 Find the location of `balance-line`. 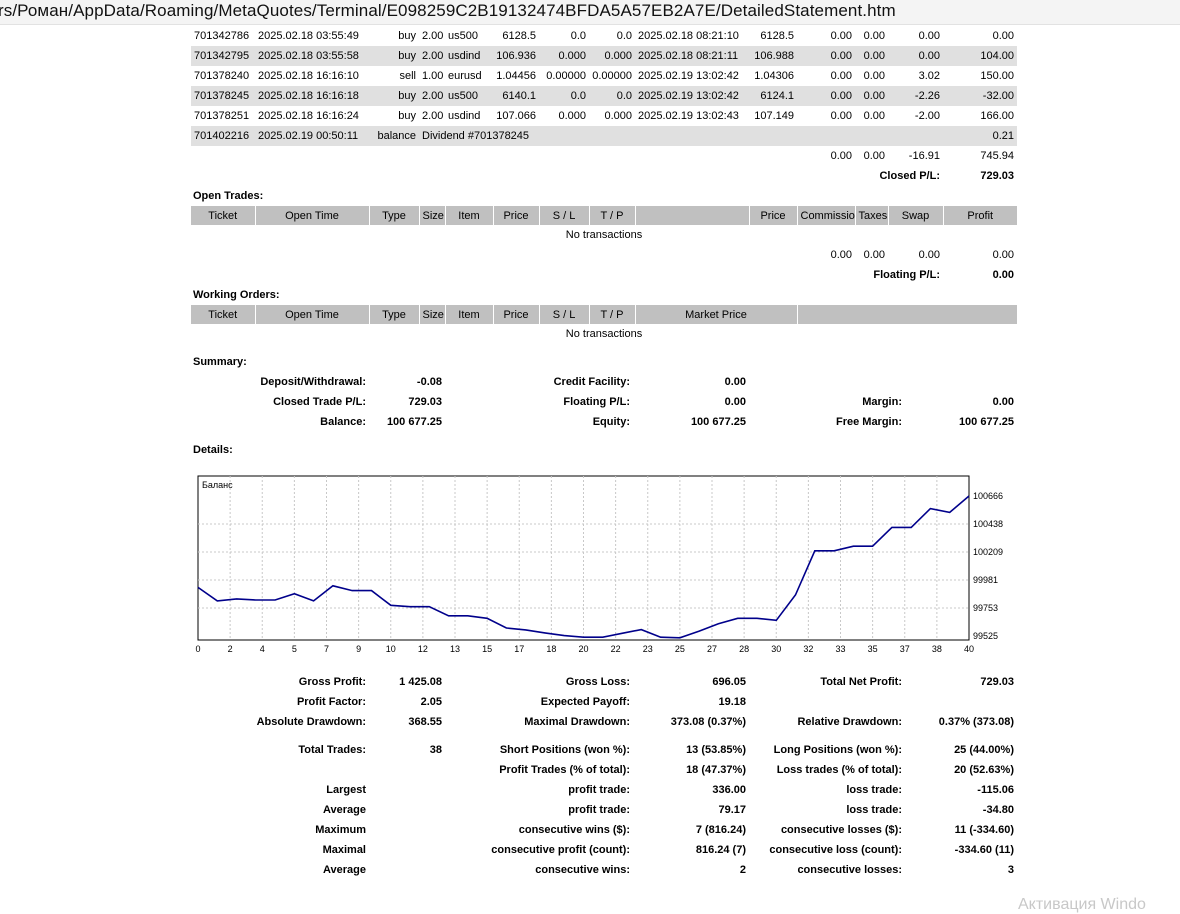

balance-line is located at coordinates (583, 567).